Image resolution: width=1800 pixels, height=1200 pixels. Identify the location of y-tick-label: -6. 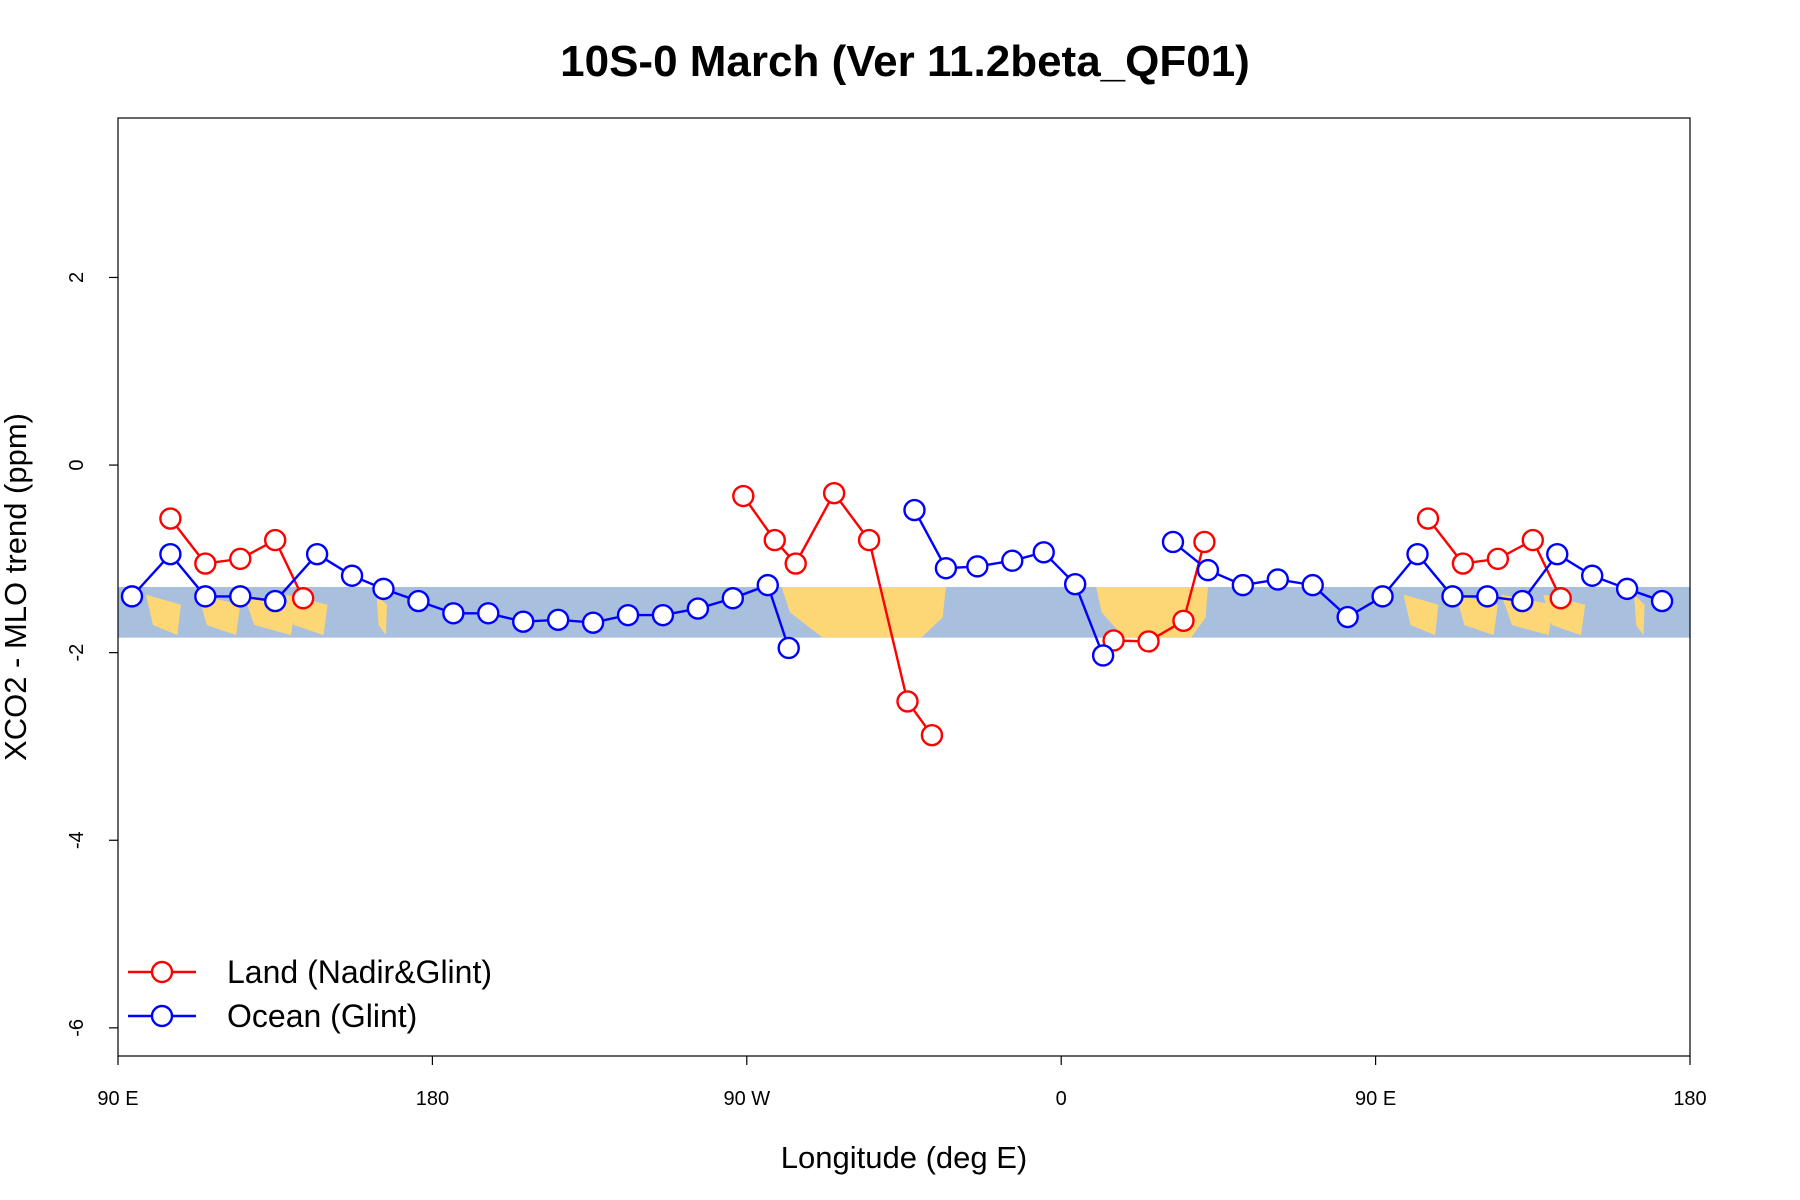
(77, 1028).